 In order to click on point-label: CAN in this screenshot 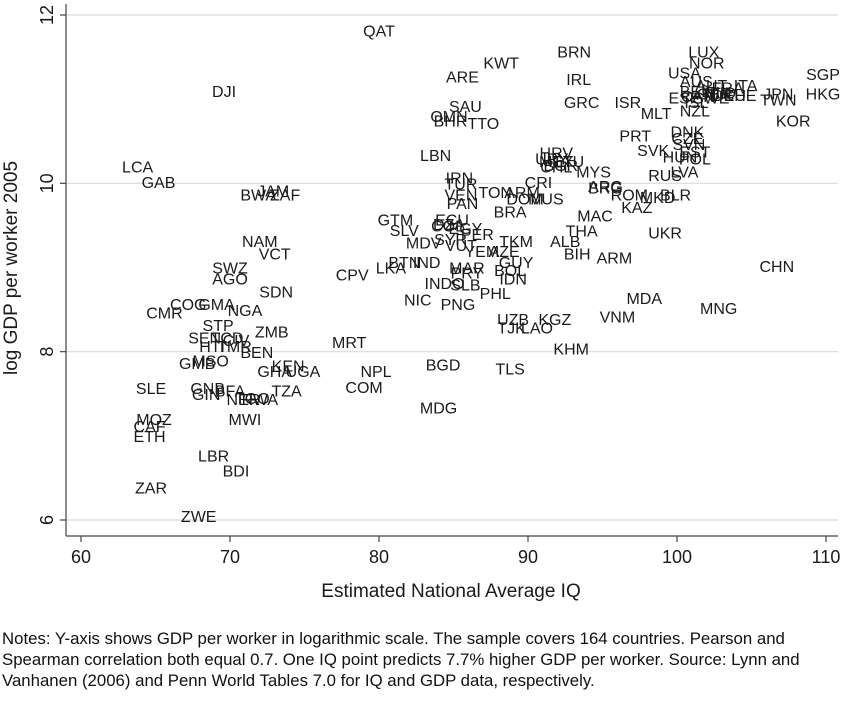, I will do `click(698, 97)`.